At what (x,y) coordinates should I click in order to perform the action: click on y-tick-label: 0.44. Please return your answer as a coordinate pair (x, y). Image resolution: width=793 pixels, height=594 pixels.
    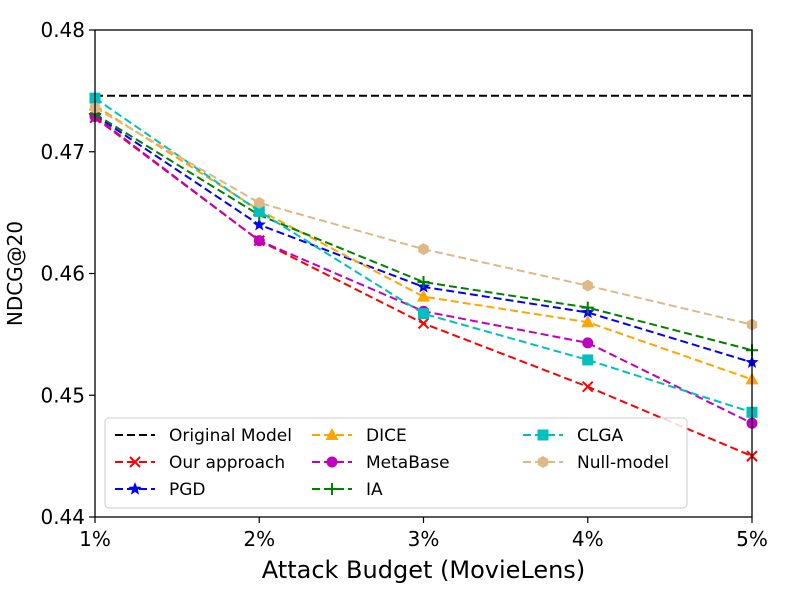
    Looking at the image, I should click on (62, 517).